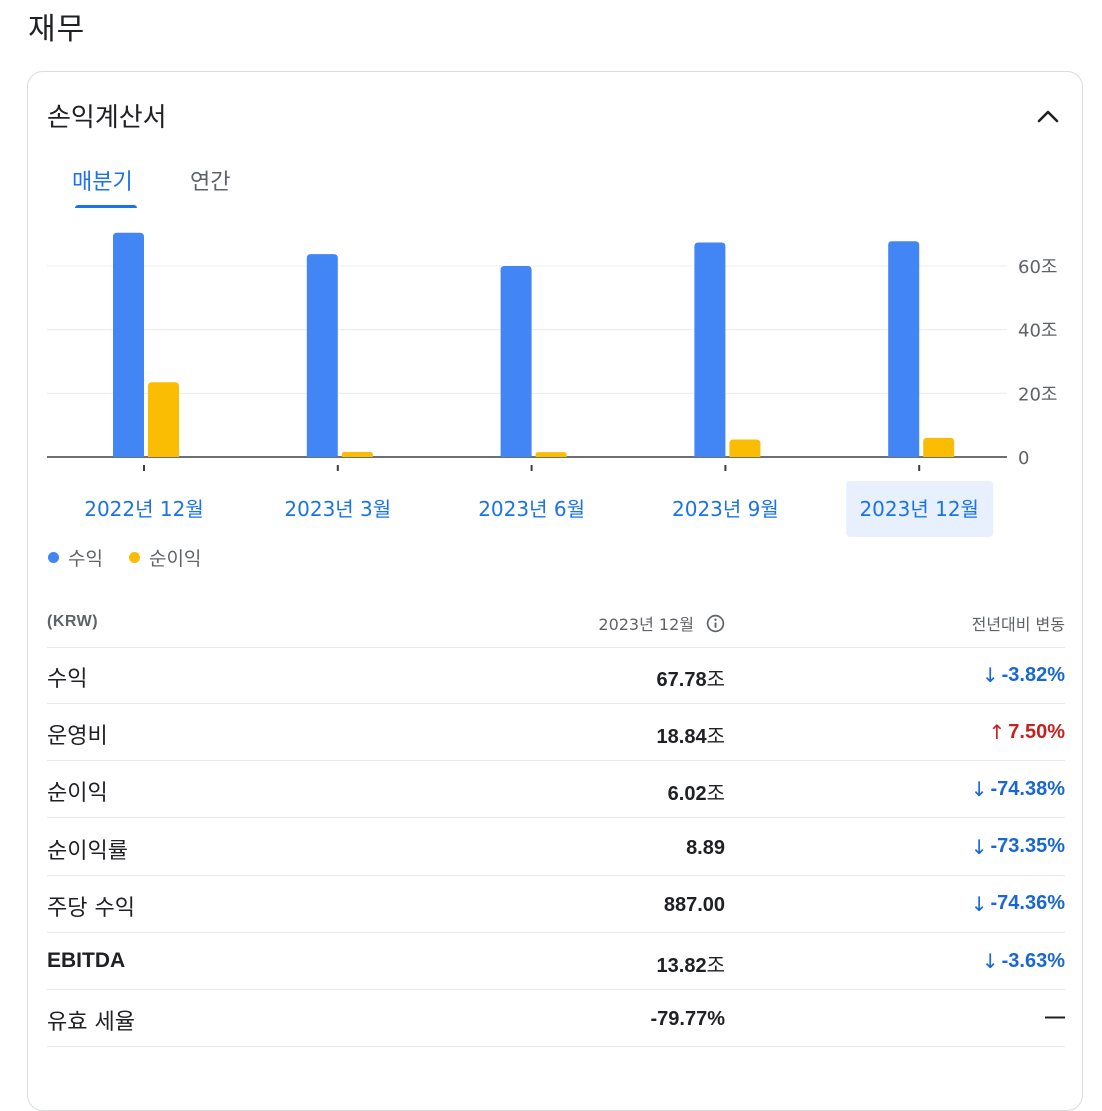 The height and width of the screenshot is (1111, 1102). Describe the element at coordinates (681, 966) in the screenshot. I see `row-value-number: 13.82` at that location.